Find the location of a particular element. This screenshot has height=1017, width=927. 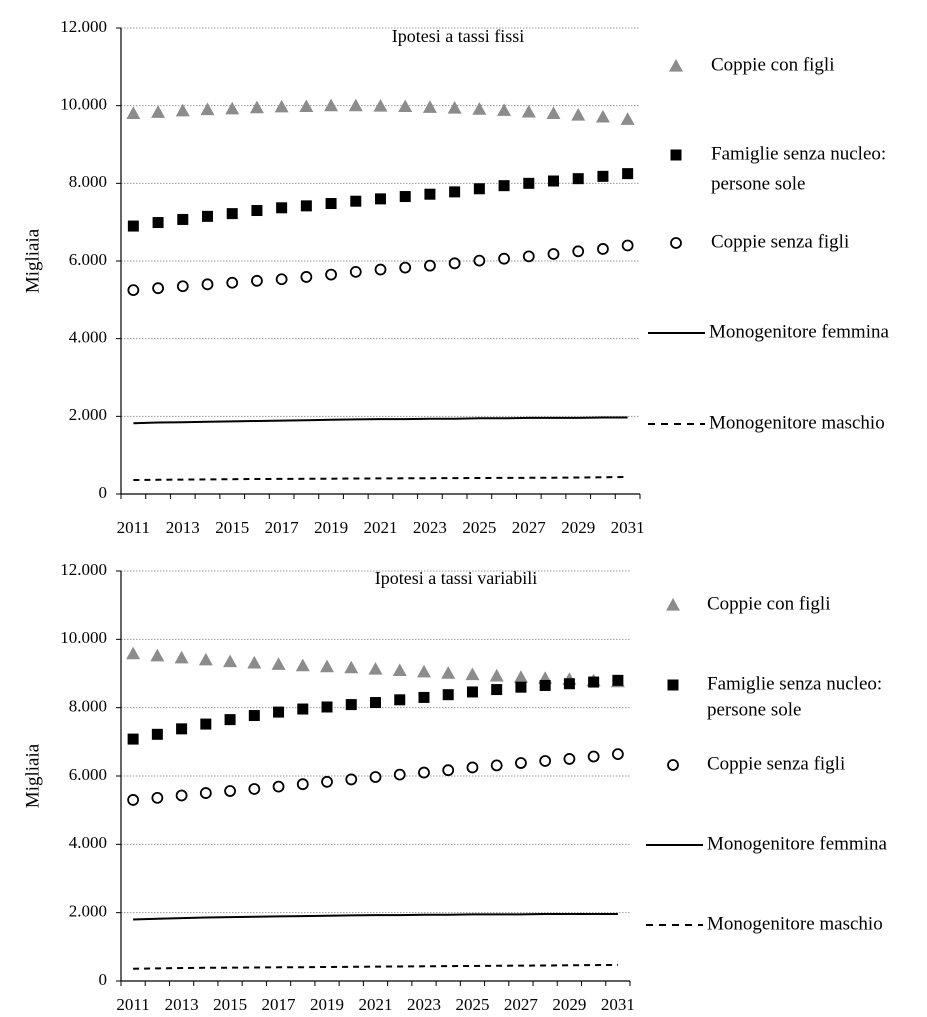

chart1-x-tick-label: 2025 is located at coordinates (479, 527).